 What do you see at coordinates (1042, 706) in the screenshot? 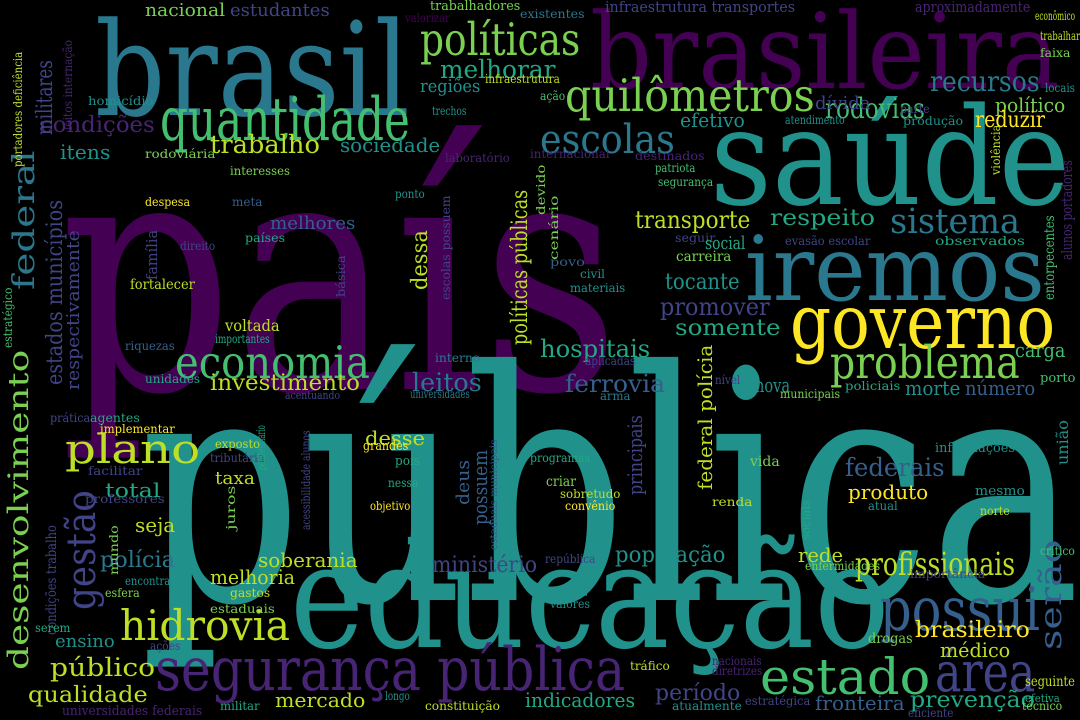
I see `cloud-word: técnico` at bounding box center [1042, 706].